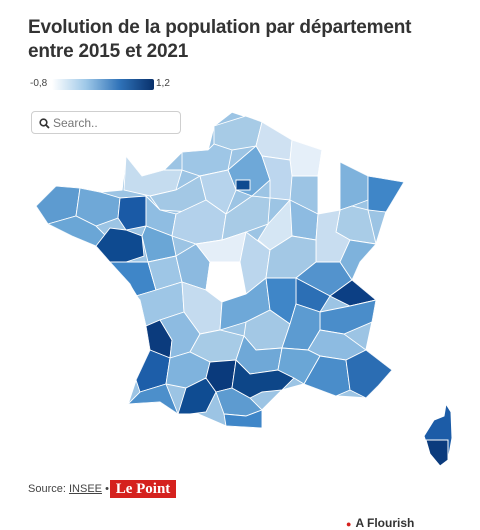 The image size is (480, 530). What do you see at coordinates (85, 489) in the screenshot?
I see `source-link-insee: INSEE` at bounding box center [85, 489].